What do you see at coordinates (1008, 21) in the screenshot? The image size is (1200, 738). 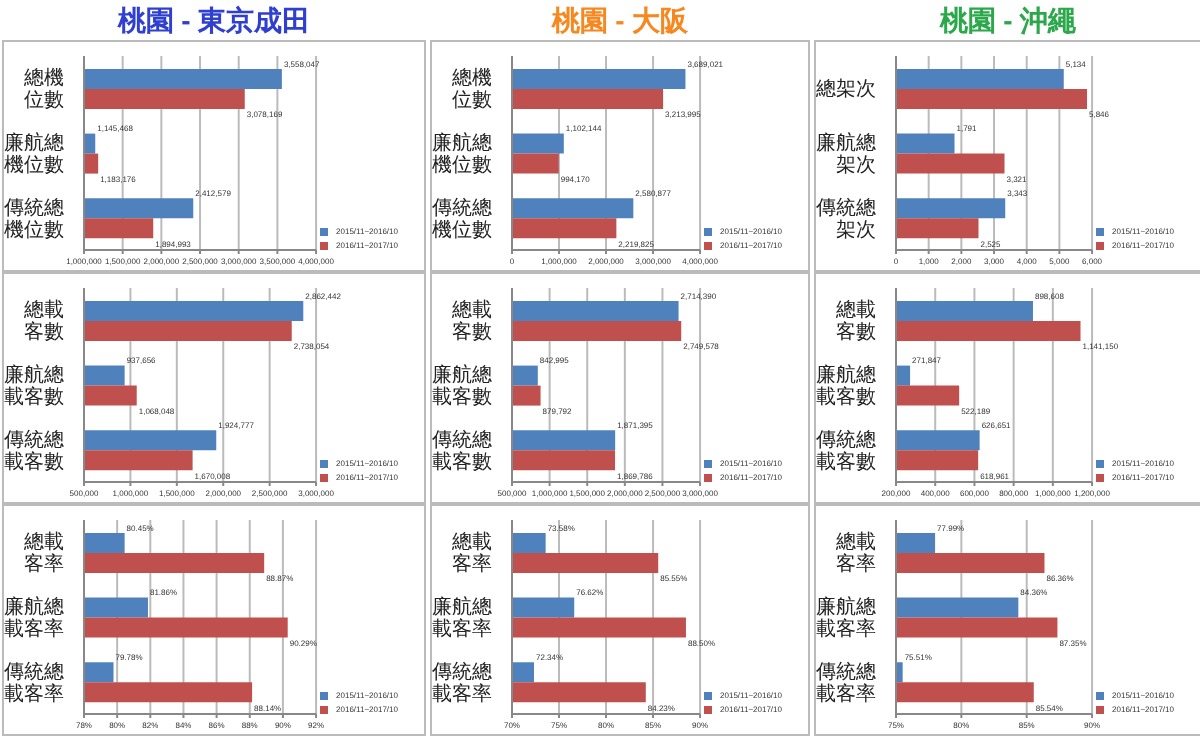 I see `chart-title: 桃園 - 沖繩` at bounding box center [1008, 21].